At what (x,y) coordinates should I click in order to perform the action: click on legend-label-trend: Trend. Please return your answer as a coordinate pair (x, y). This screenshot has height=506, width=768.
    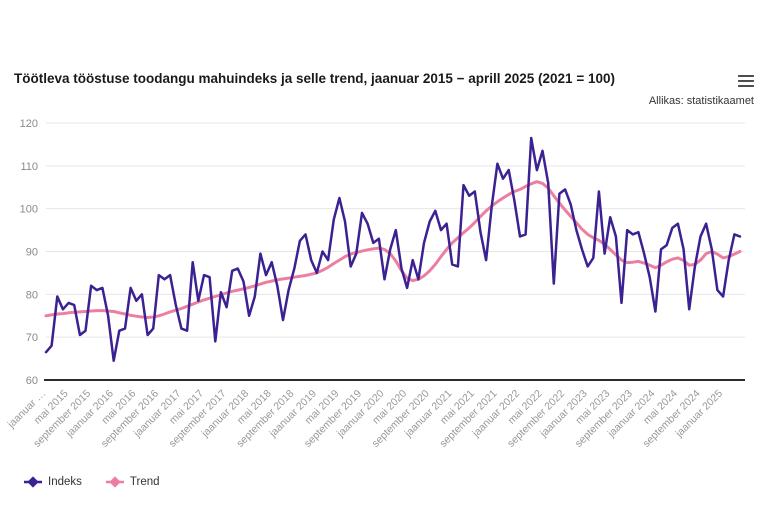
    Looking at the image, I should click on (144, 482).